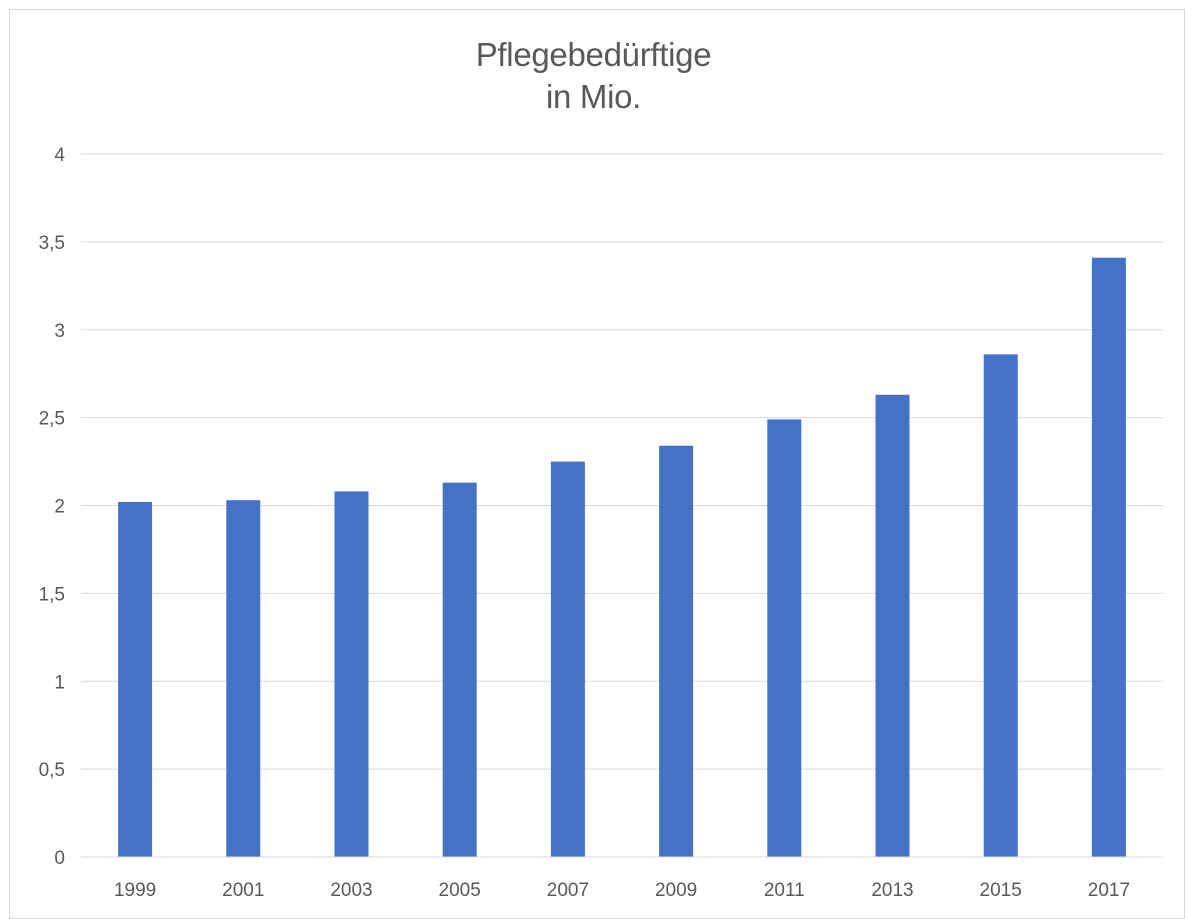 This screenshot has height=919, width=1187. I want to click on y-tick-label: 4, so click(59, 155).